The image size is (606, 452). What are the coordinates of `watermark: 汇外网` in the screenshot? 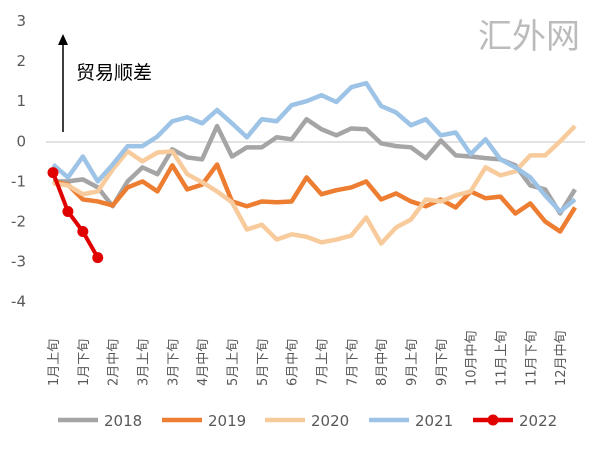 It's located at (529, 37).